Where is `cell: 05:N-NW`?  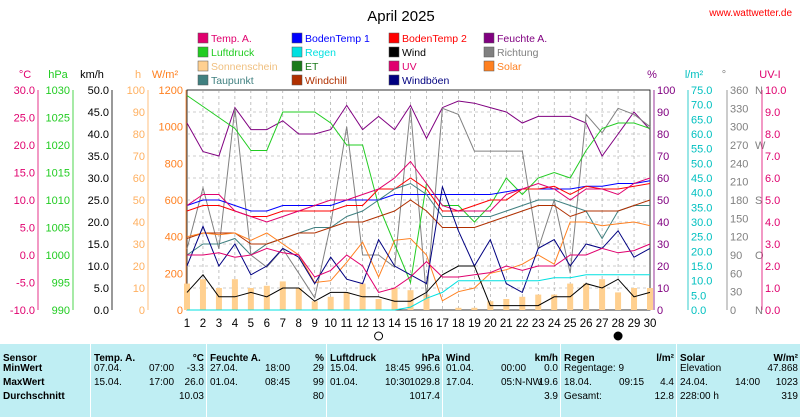
cell: 05:N-NW is located at coordinates (522, 382).